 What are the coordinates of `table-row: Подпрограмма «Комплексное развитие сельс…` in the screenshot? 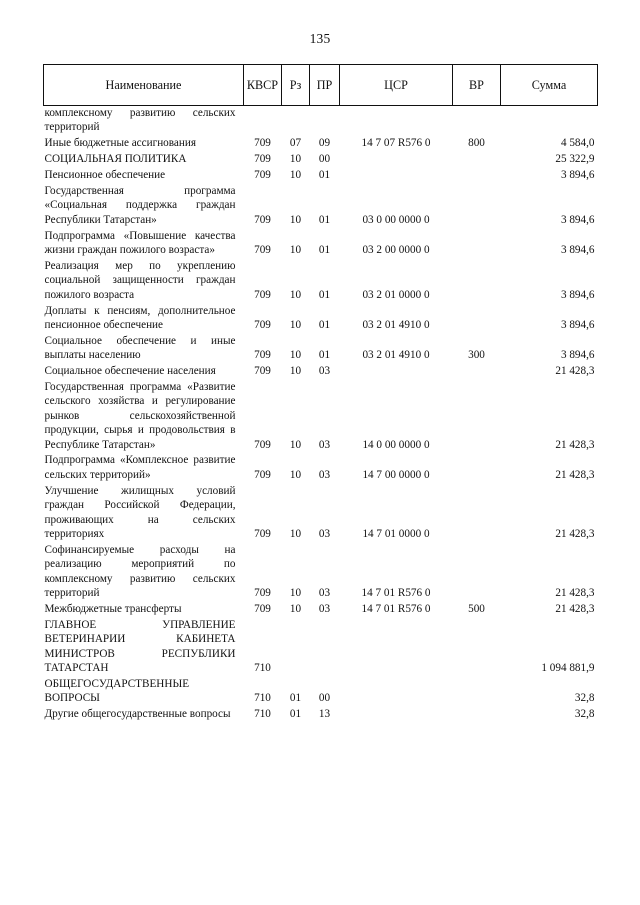 It's located at (321, 467).